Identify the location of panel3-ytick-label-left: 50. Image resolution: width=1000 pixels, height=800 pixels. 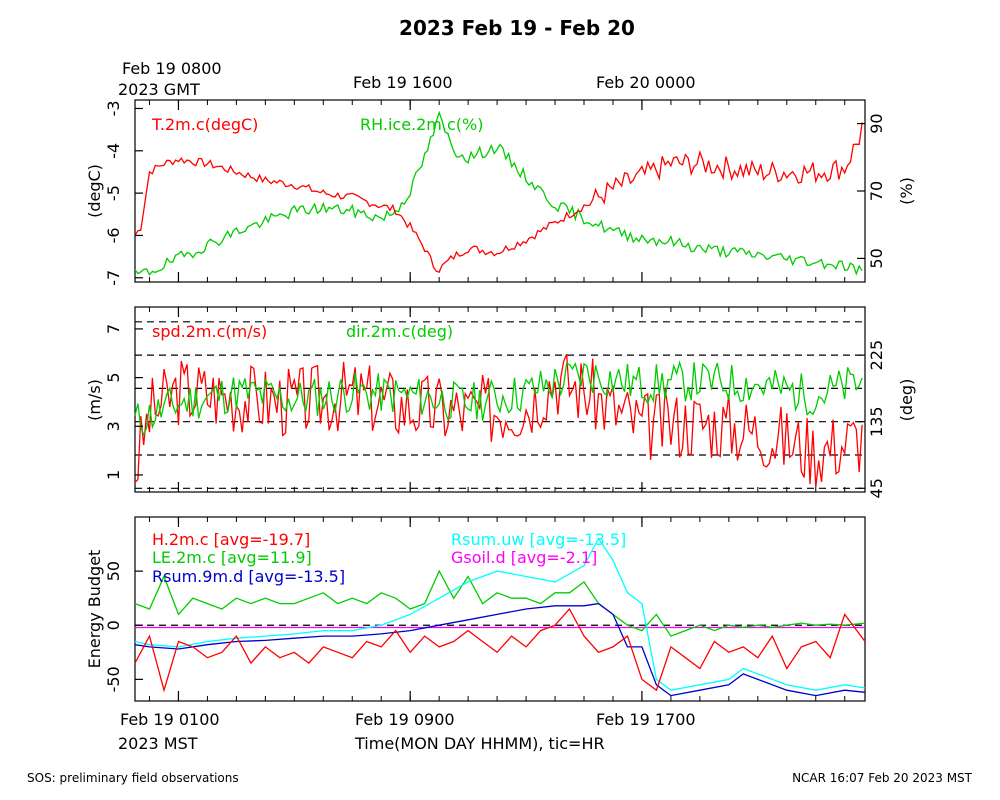
(113, 571).